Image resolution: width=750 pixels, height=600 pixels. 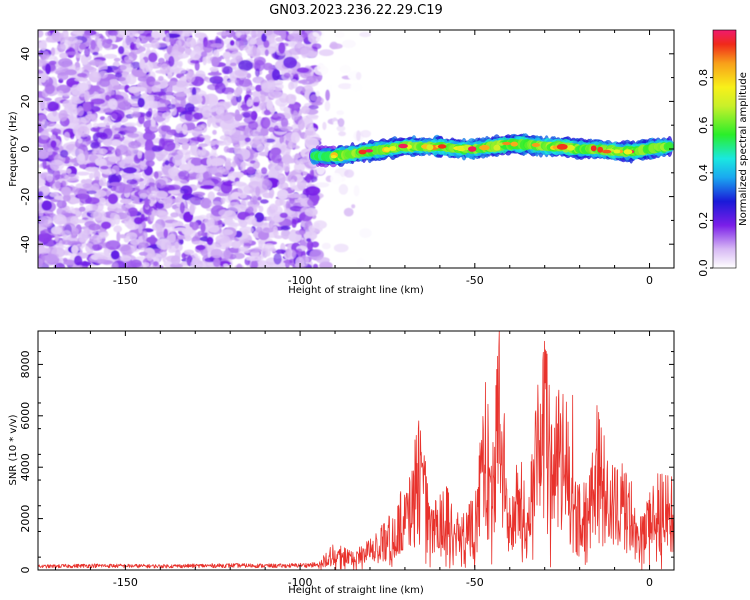 I want to click on x-tick-label: 0, so click(x=649, y=280).